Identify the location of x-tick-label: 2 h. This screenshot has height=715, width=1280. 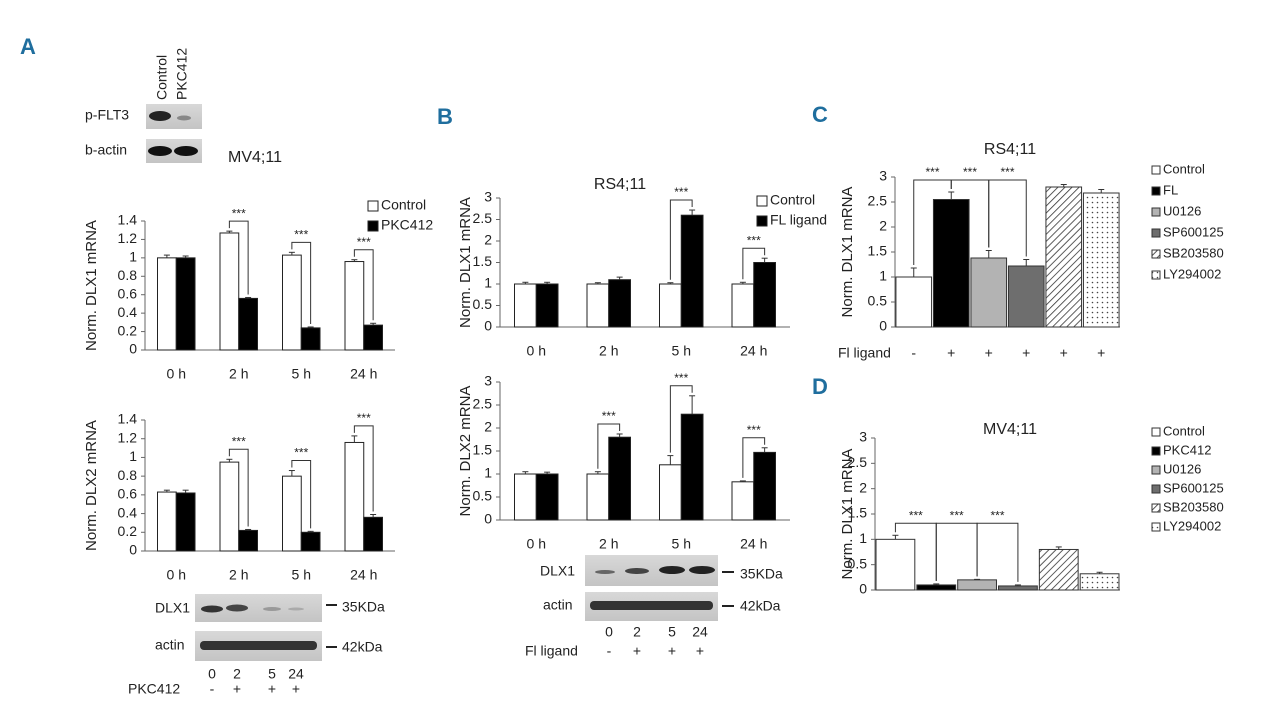
(238, 374).